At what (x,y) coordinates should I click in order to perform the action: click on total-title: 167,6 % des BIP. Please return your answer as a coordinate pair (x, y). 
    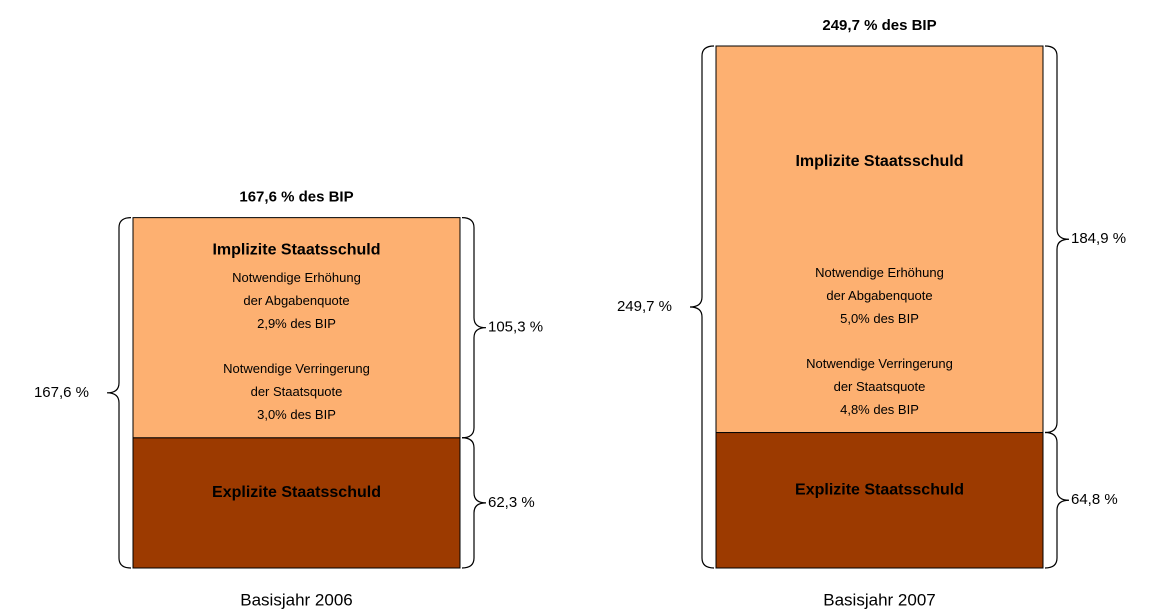
    Looking at the image, I should click on (296, 197).